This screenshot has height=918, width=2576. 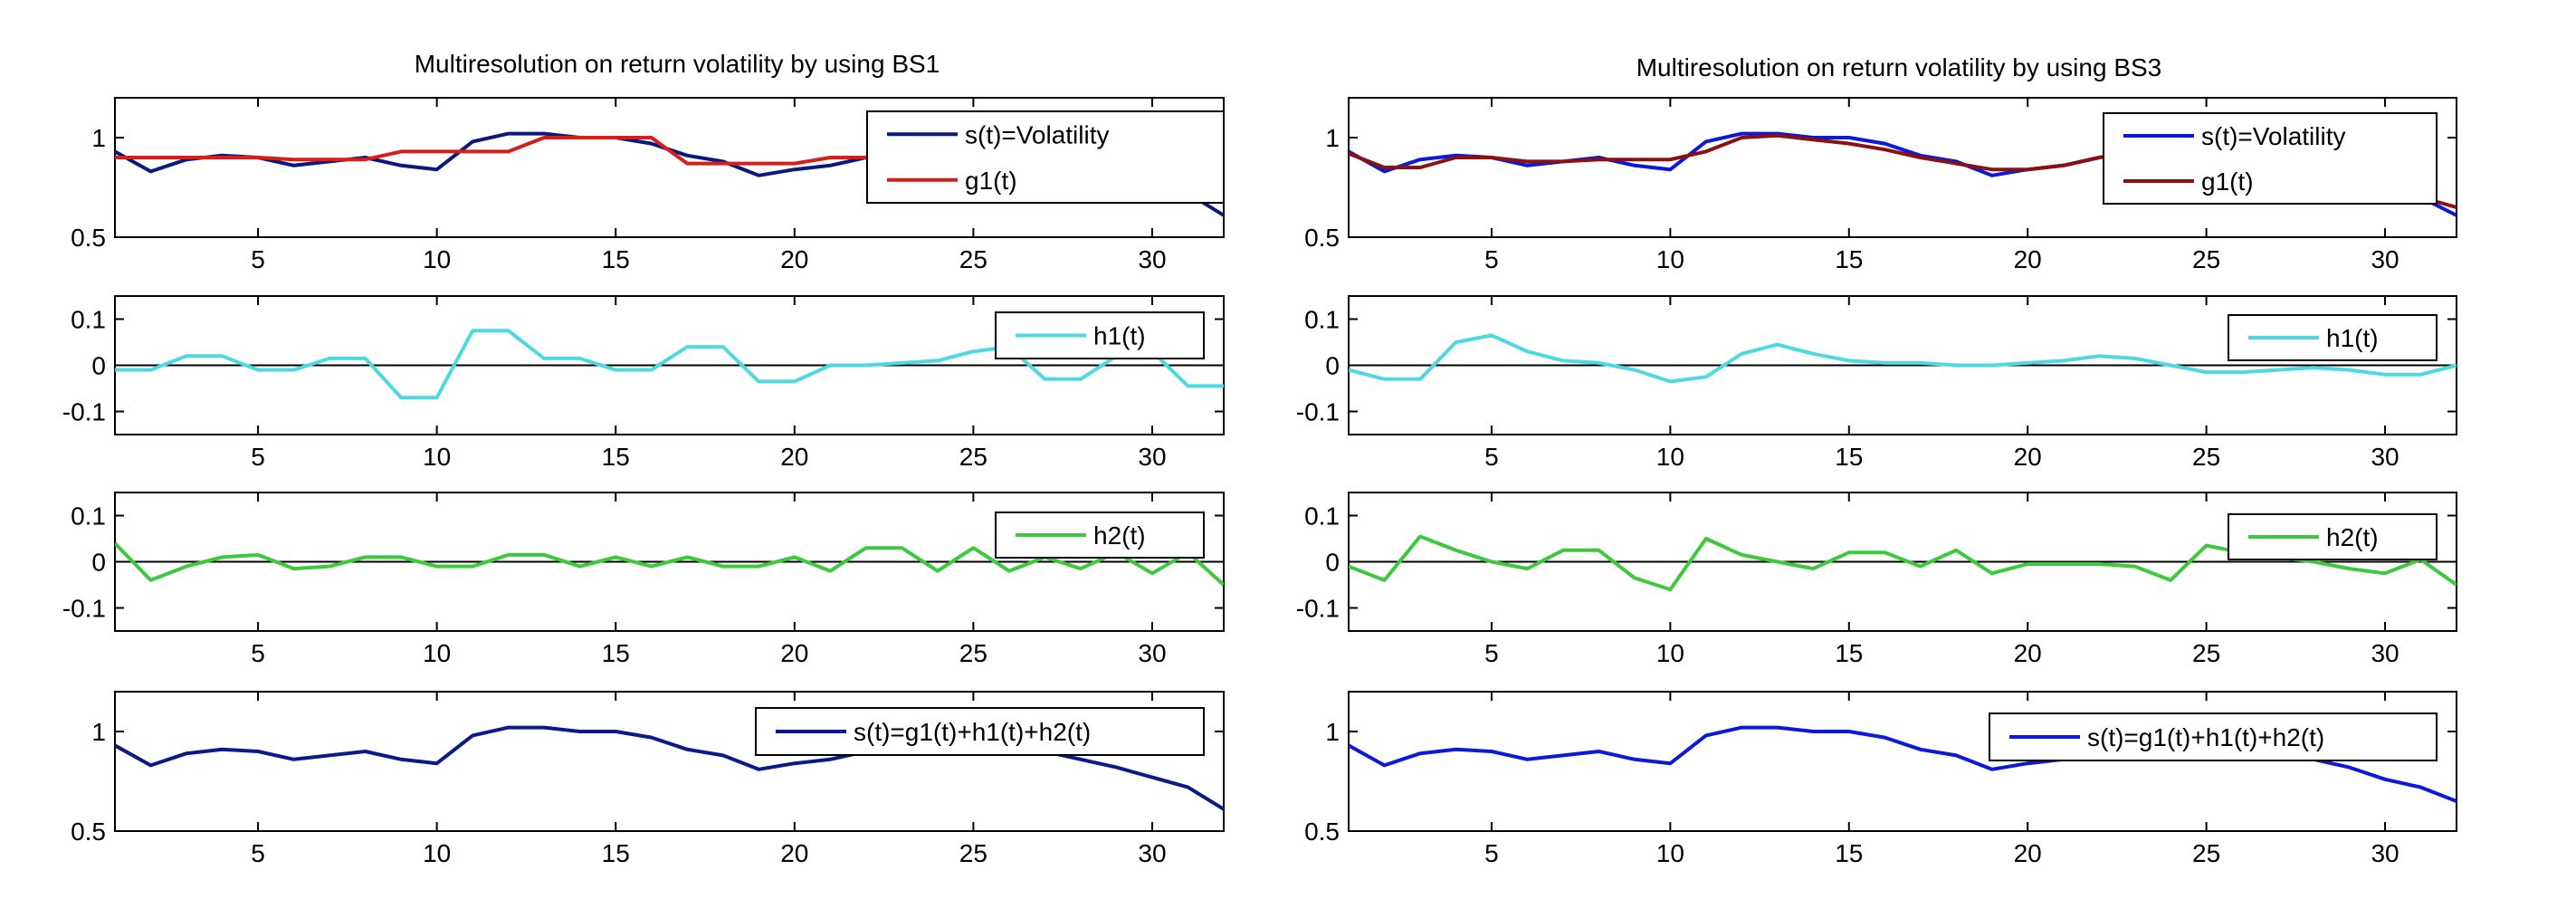 I want to click on panel-1: 5 10 15 20 25 30 0.5 1 s(t)=Volatility g1(t), so click(x=648, y=185).